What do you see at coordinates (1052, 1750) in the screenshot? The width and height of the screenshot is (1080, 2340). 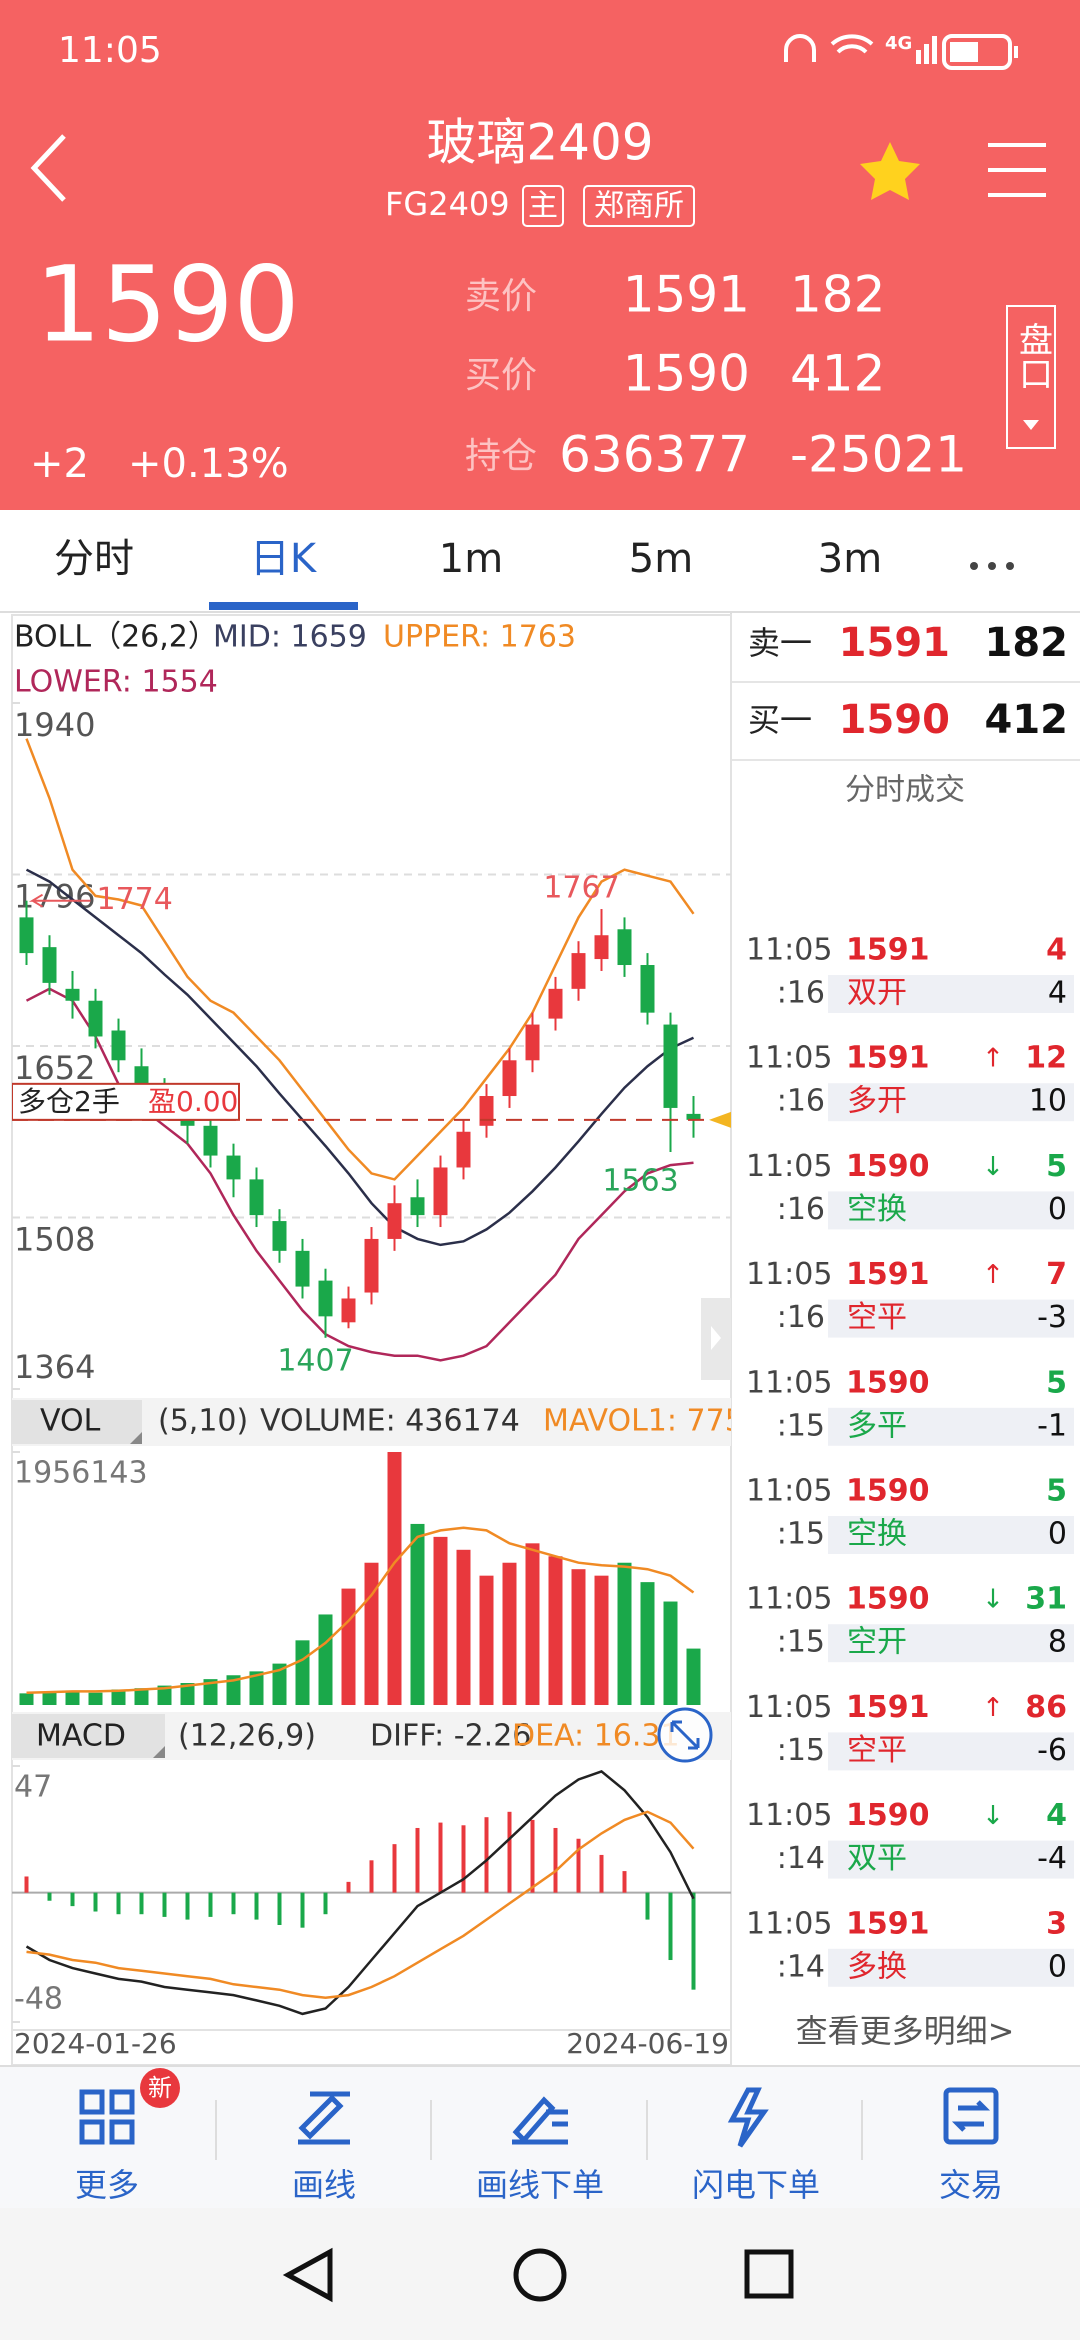 I see `trade-oi-change: -6` at bounding box center [1052, 1750].